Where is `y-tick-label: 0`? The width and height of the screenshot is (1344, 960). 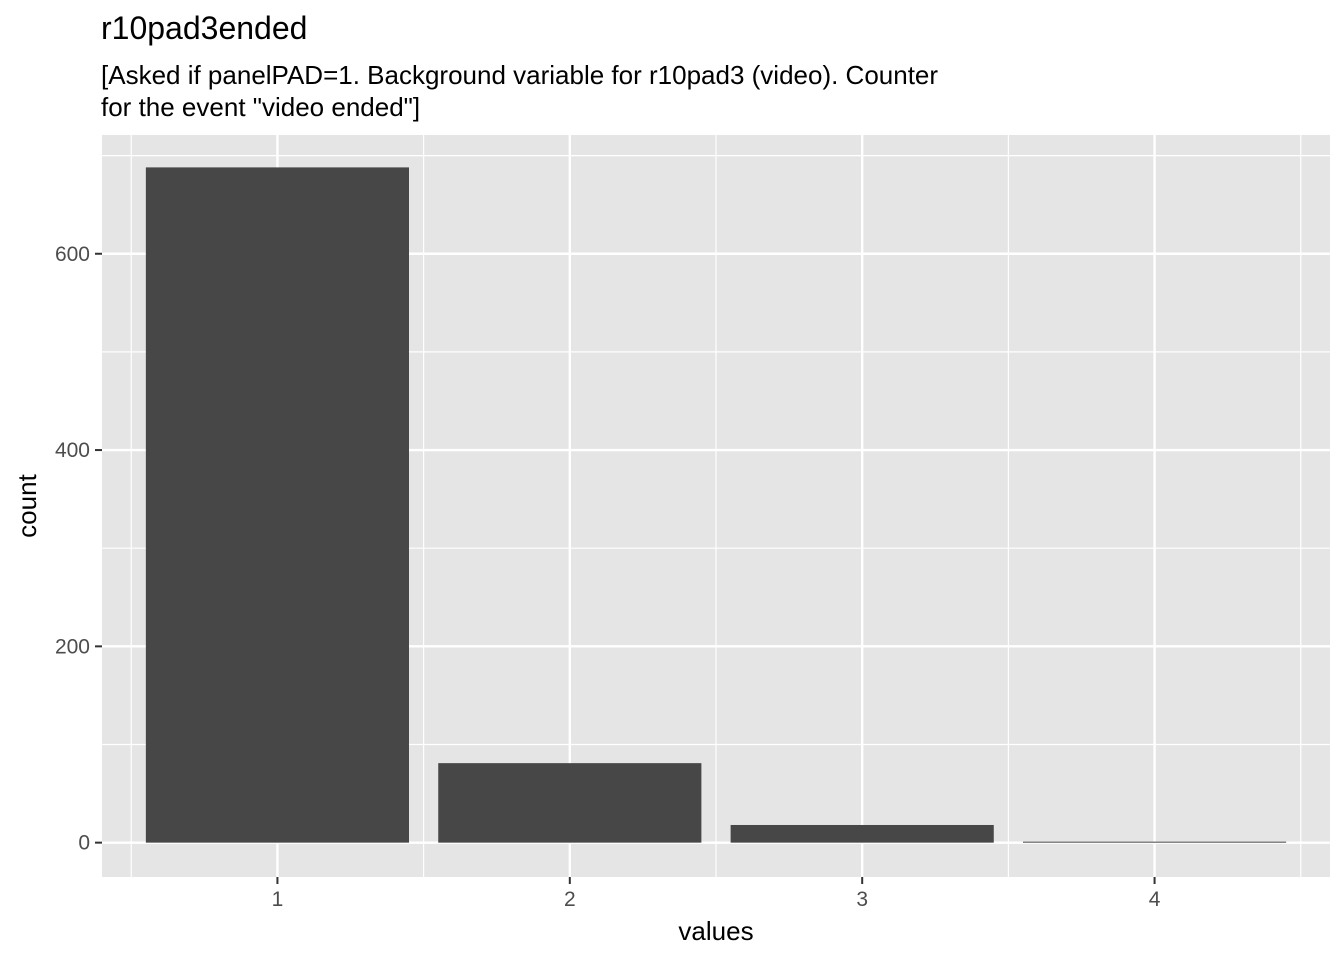
y-tick-label: 0 is located at coordinates (84, 843).